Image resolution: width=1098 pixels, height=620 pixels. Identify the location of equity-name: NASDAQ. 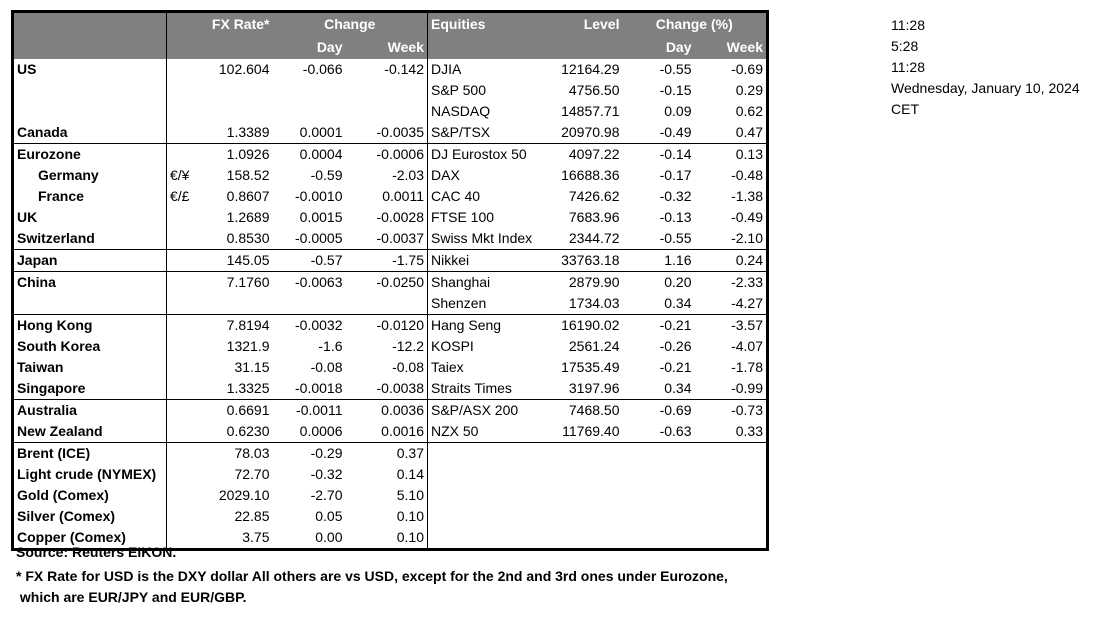
(461, 111).